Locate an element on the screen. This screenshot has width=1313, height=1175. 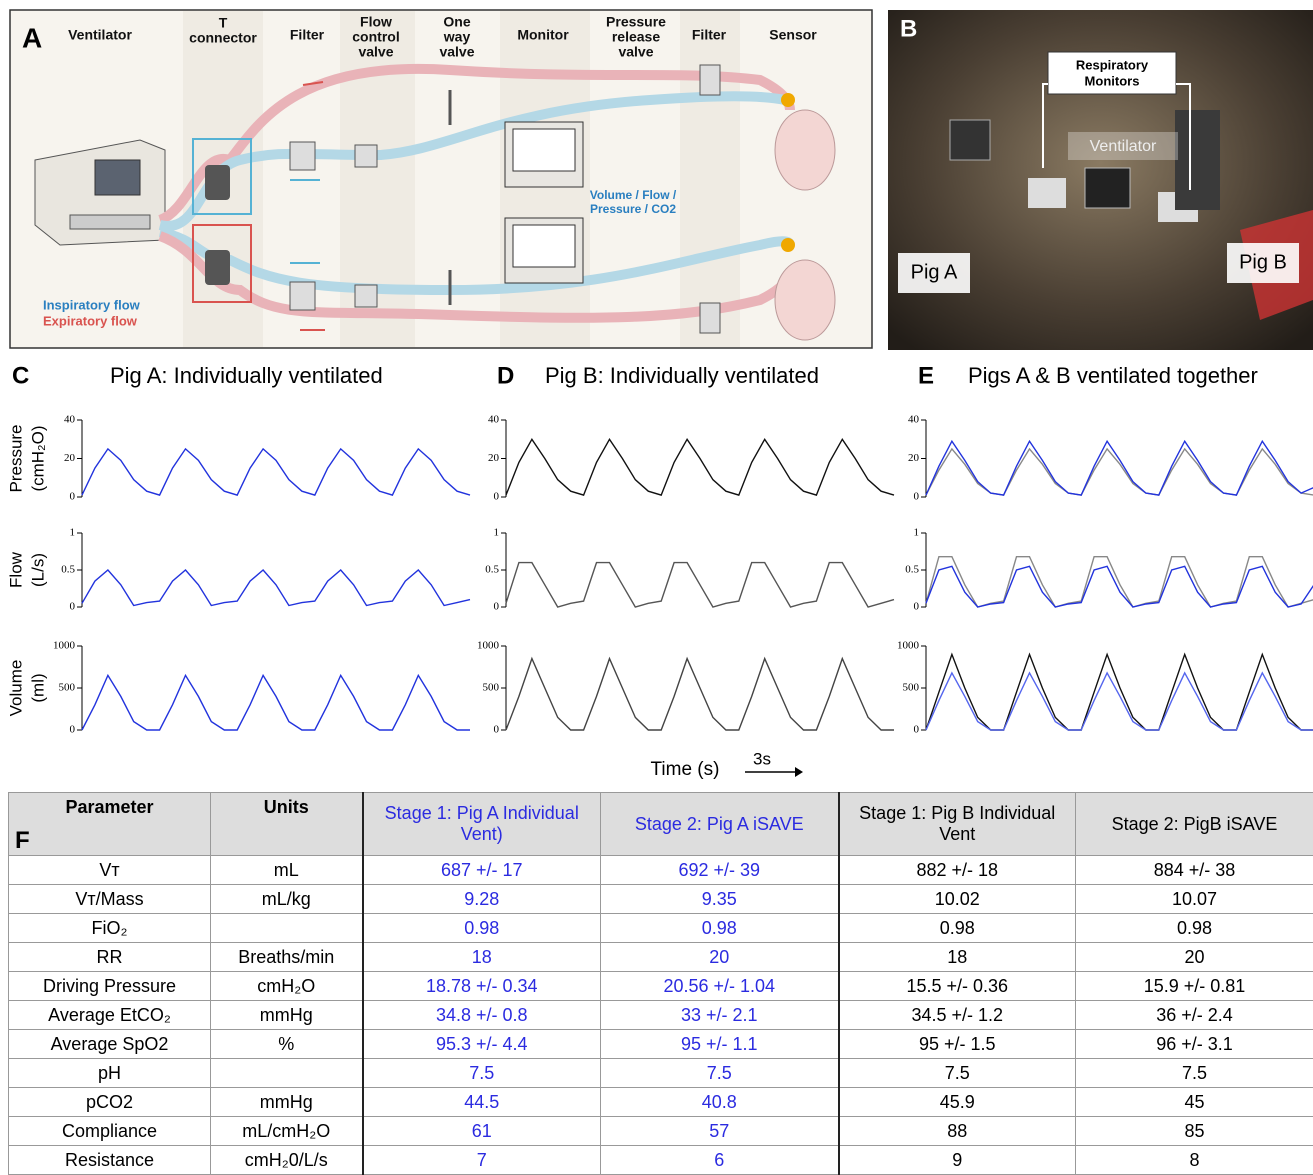
y-axis-label: Pressure is located at coordinates (15, 458).